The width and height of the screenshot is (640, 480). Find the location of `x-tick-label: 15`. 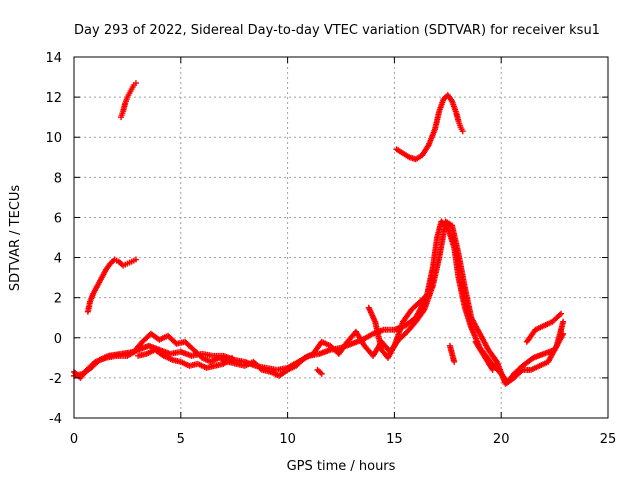

x-tick-label: 15 is located at coordinates (394, 439).